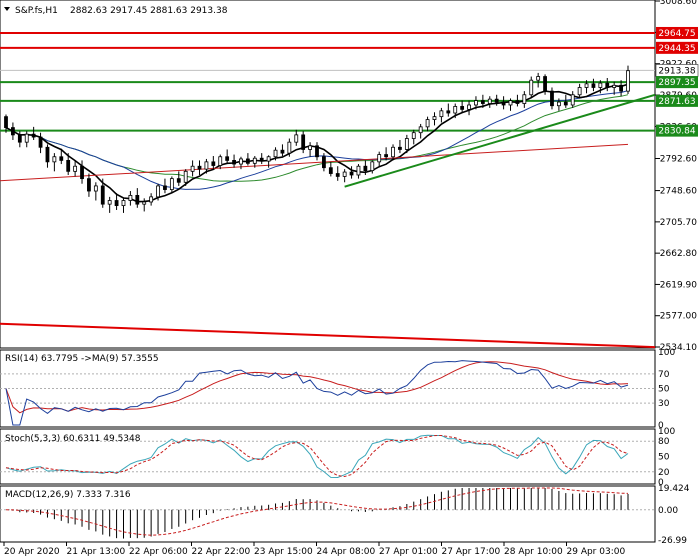 Image resolution: width=700 pixels, height=560 pixels. I want to click on rsi-lines, so click(317, 393).